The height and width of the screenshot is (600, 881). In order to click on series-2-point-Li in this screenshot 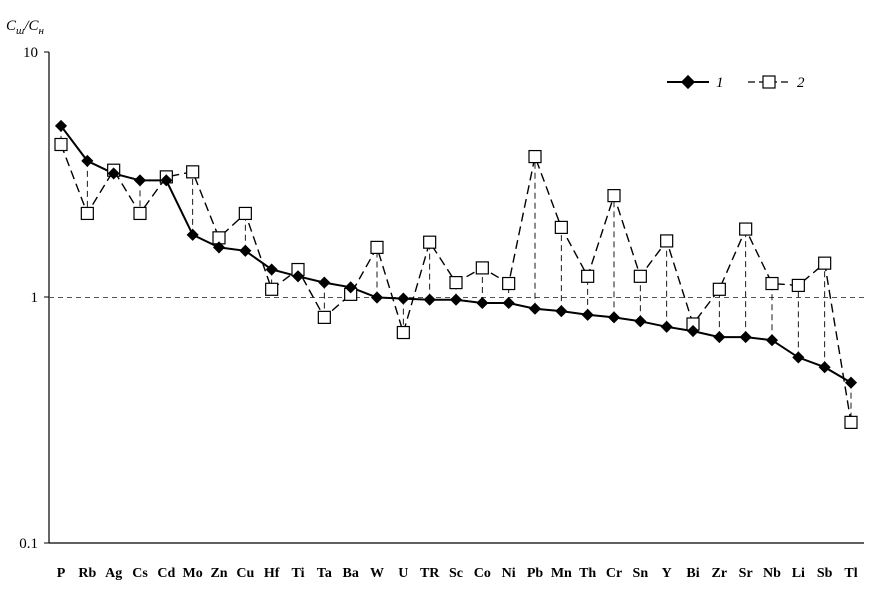, I will do `click(798, 285)`.